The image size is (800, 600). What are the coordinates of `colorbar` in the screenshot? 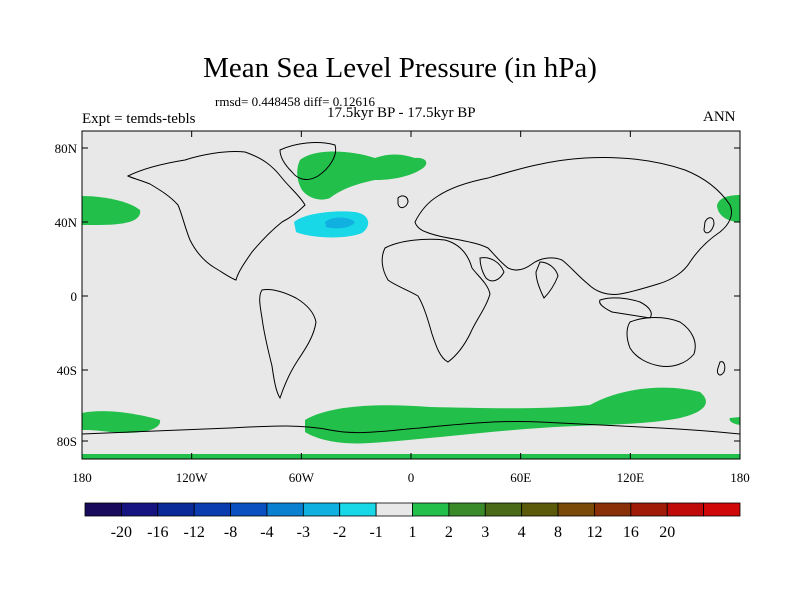 It's located at (412, 509).